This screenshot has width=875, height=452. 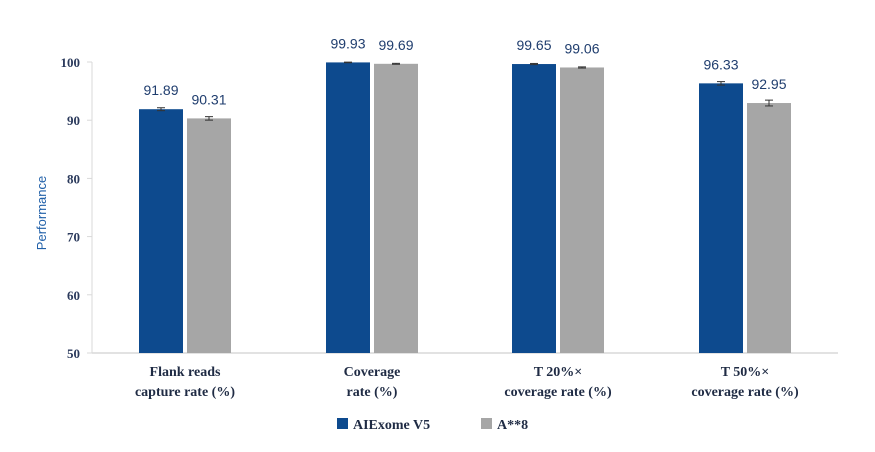 What do you see at coordinates (512, 425) in the screenshot?
I see `legend-label: A**8` at bounding box center [512, 425].